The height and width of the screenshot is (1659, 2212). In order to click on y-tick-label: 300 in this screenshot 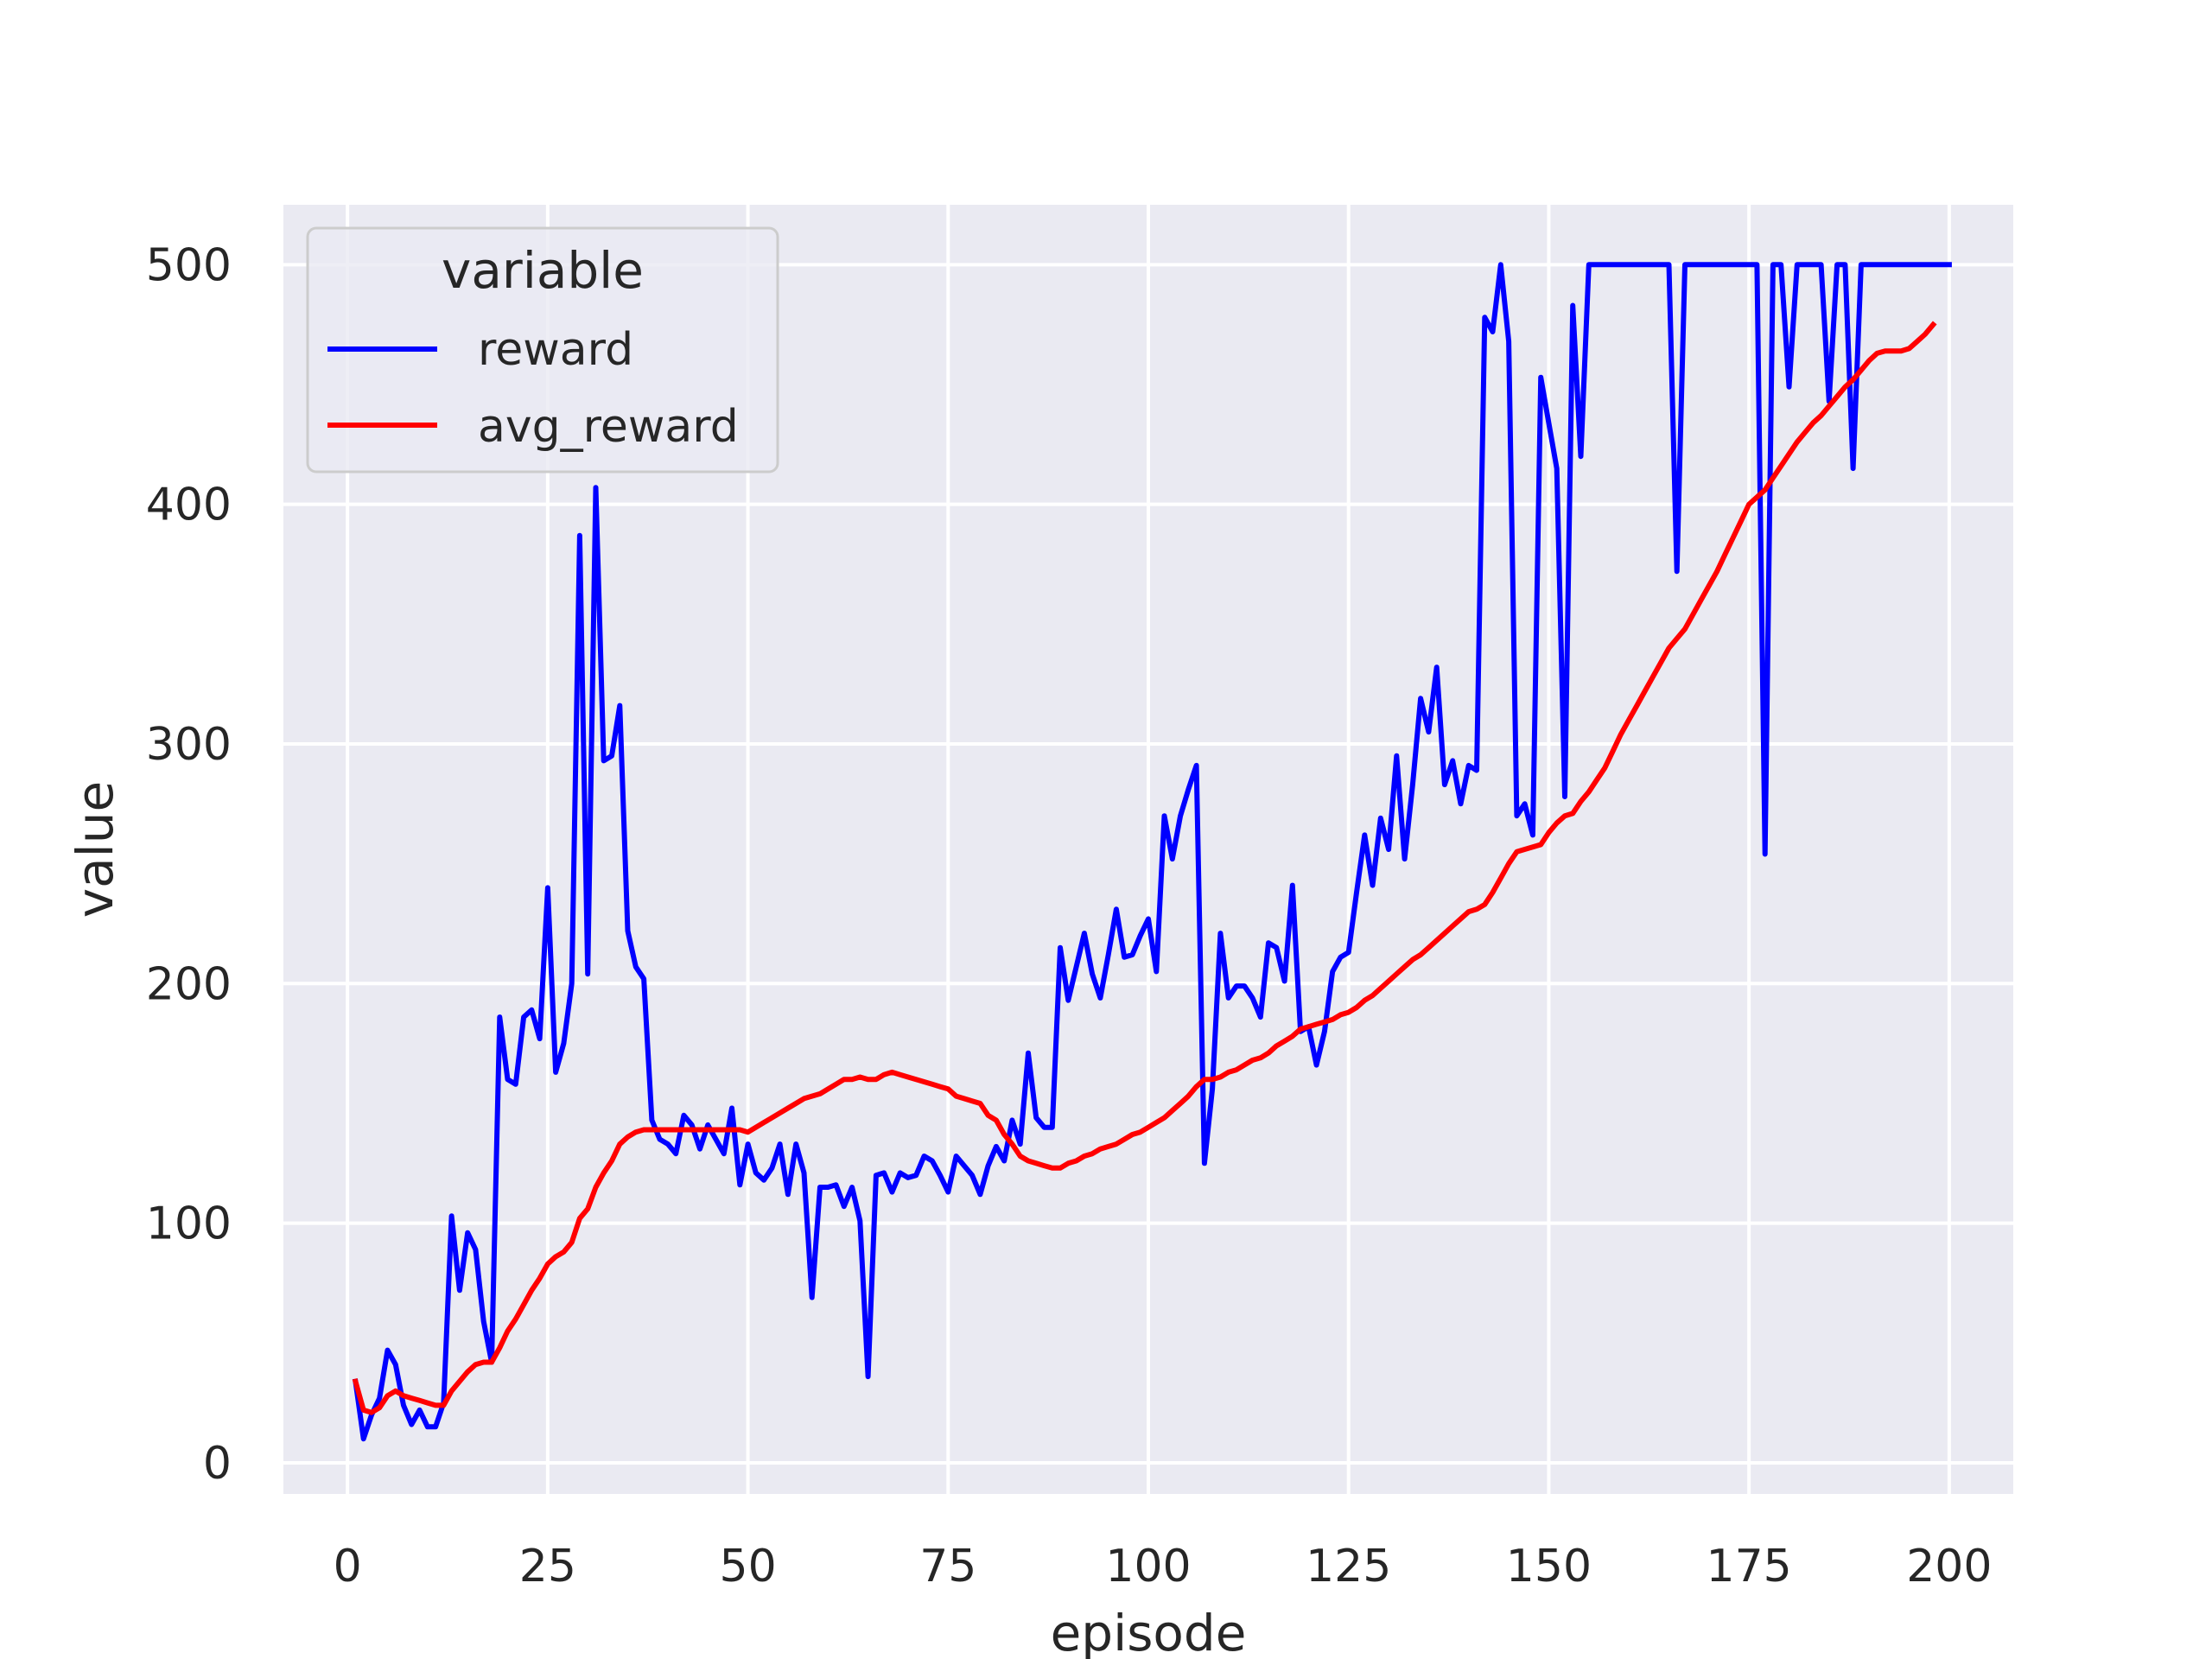, I will do `click(189, 745)`.